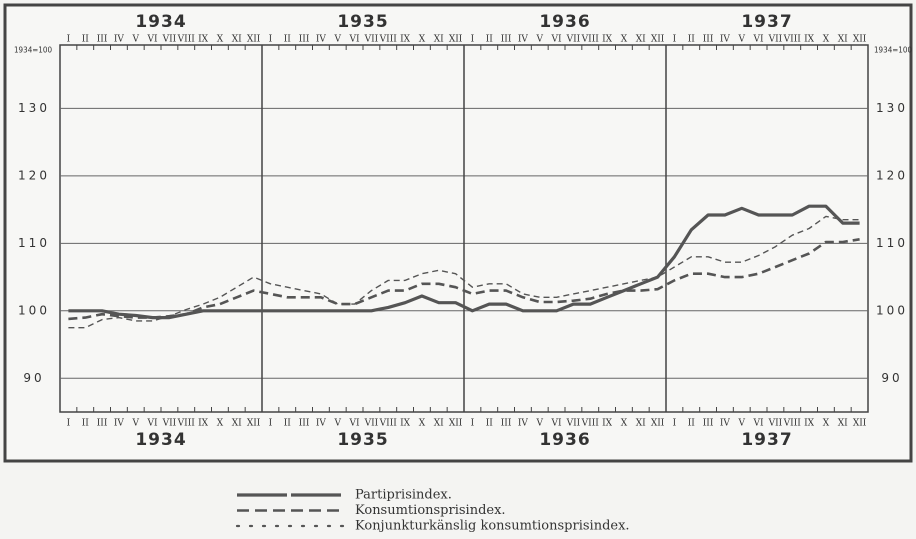  What do you see at coordinates (403, 495) in the screenshot?
I see `legend-label: Partiprisindex.` at bounding box center [403, 495].